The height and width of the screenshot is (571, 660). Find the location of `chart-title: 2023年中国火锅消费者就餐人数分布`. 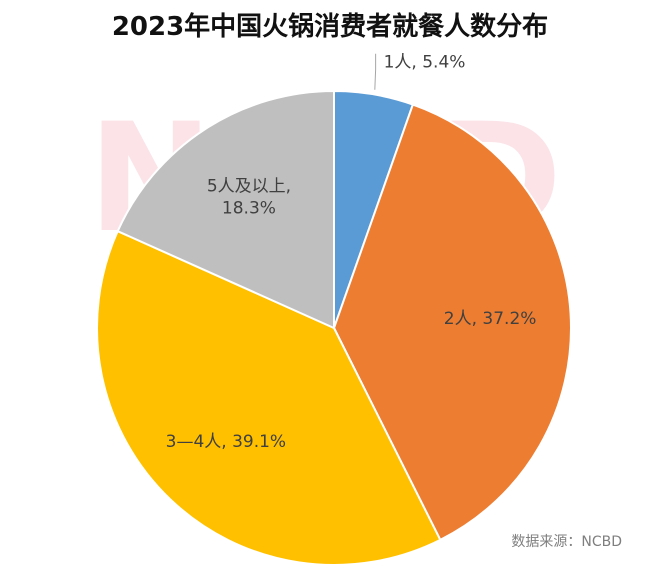

chart-title: 2023年中国火锅消费者就餐人数分布 is located at coordinates (330, 27).